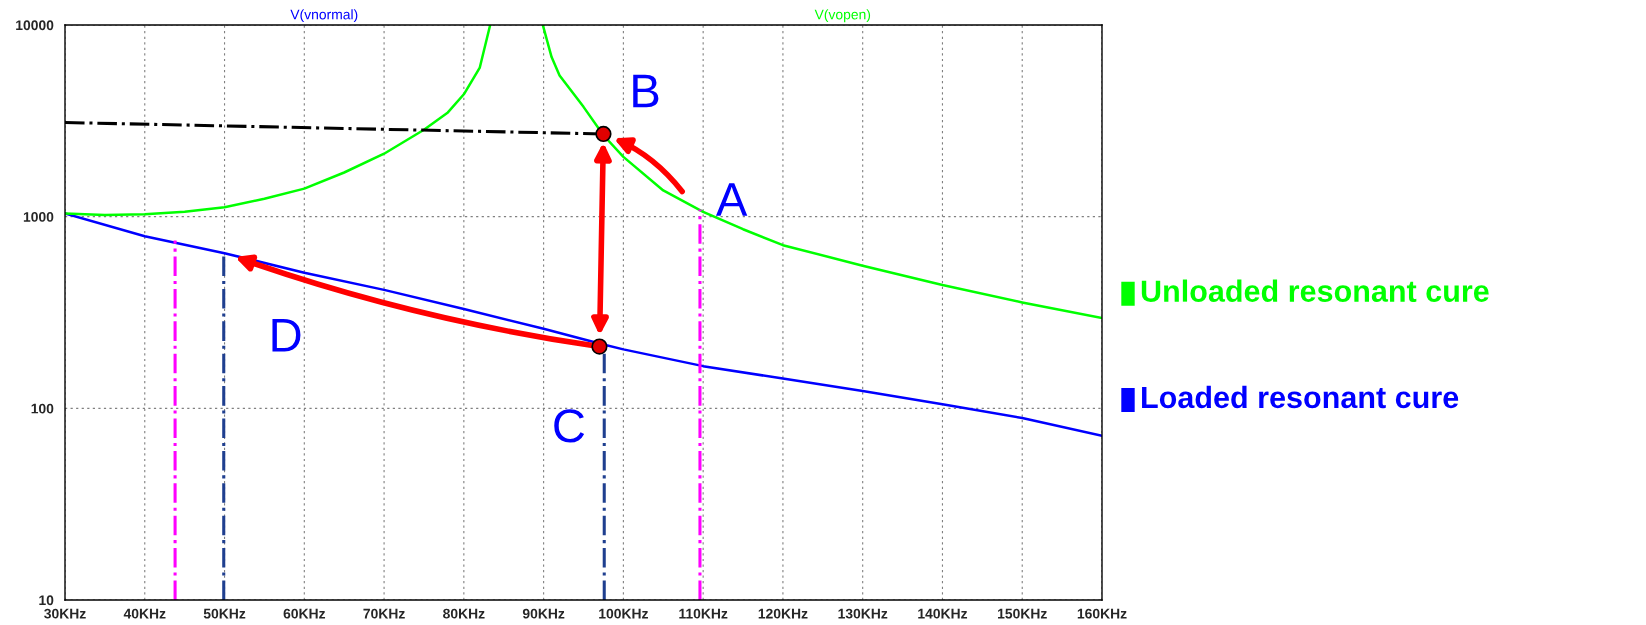 The image size is (1646, 625). Describe the element at coordinates (1315, 290) in the screenshot. I see `text: Unloaded resonant cure` at that location.